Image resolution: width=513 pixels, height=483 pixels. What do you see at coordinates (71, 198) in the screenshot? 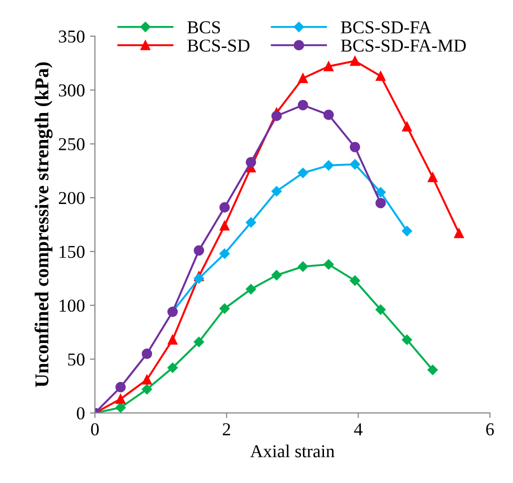
I see `y-tick-label: 200` at bounding box center [71, 198].